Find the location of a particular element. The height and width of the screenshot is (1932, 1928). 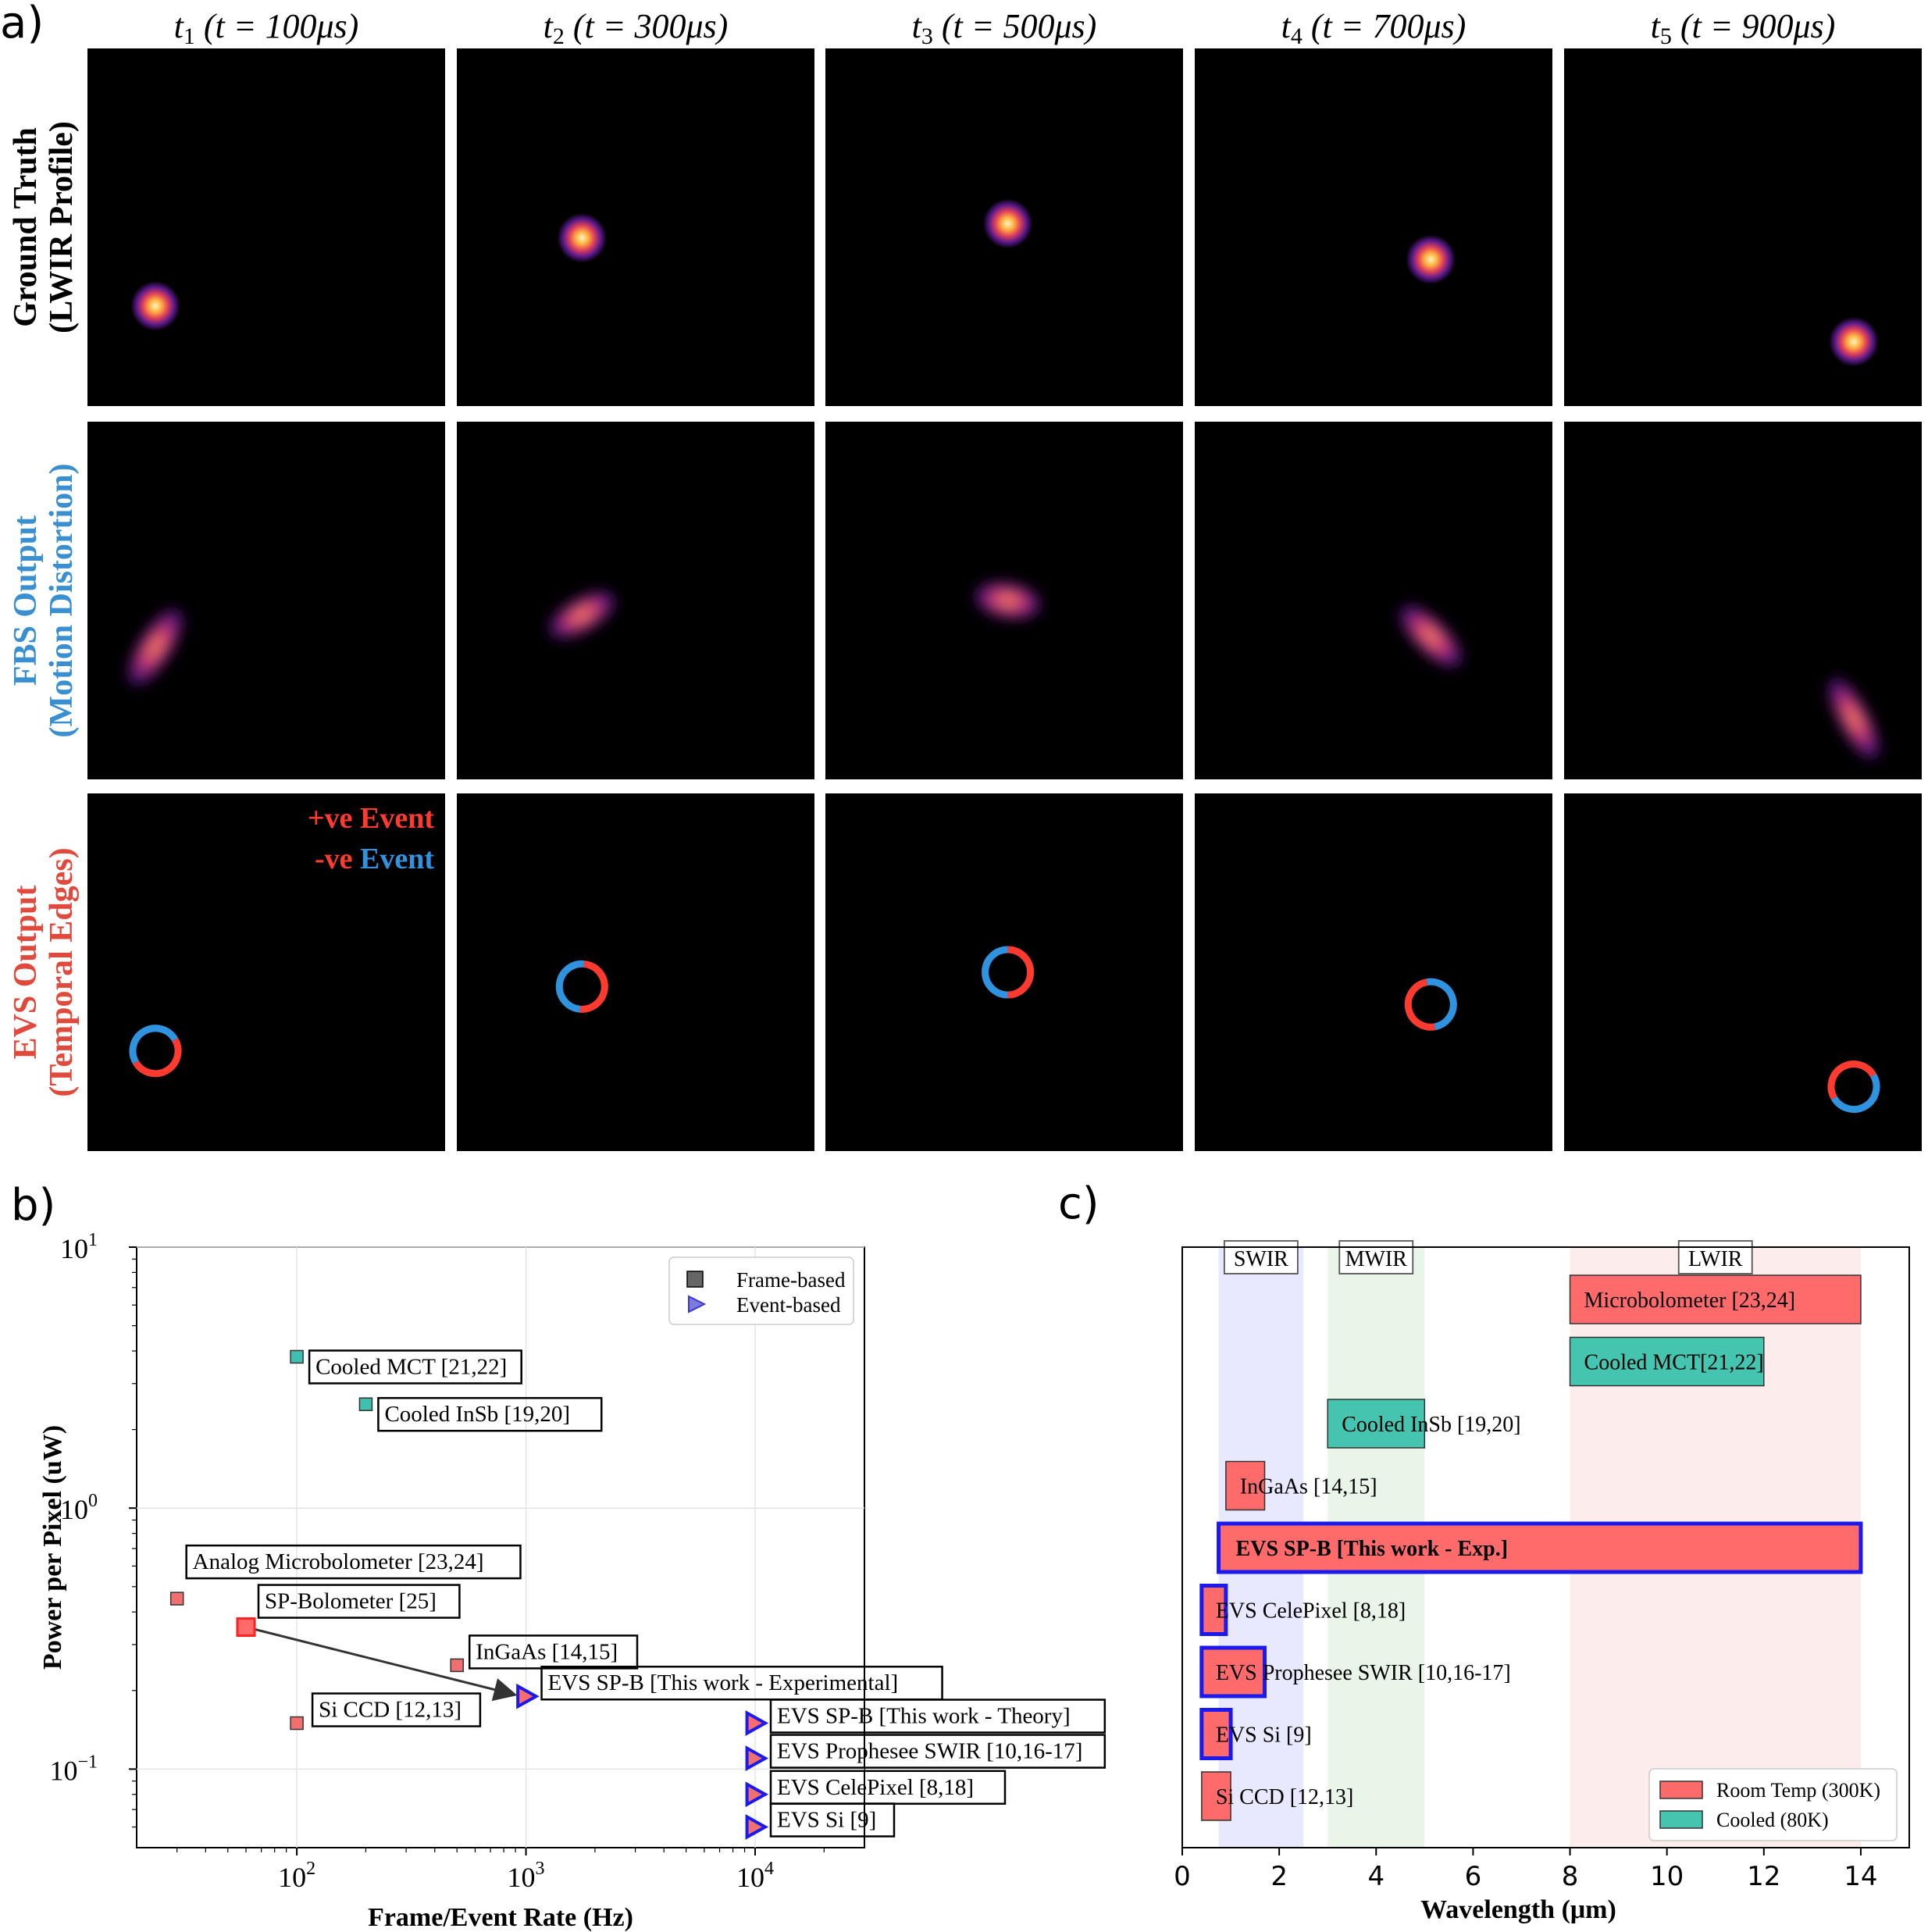

column-title: t4 (t = 700μs) is located at coordinates (1373, 28).